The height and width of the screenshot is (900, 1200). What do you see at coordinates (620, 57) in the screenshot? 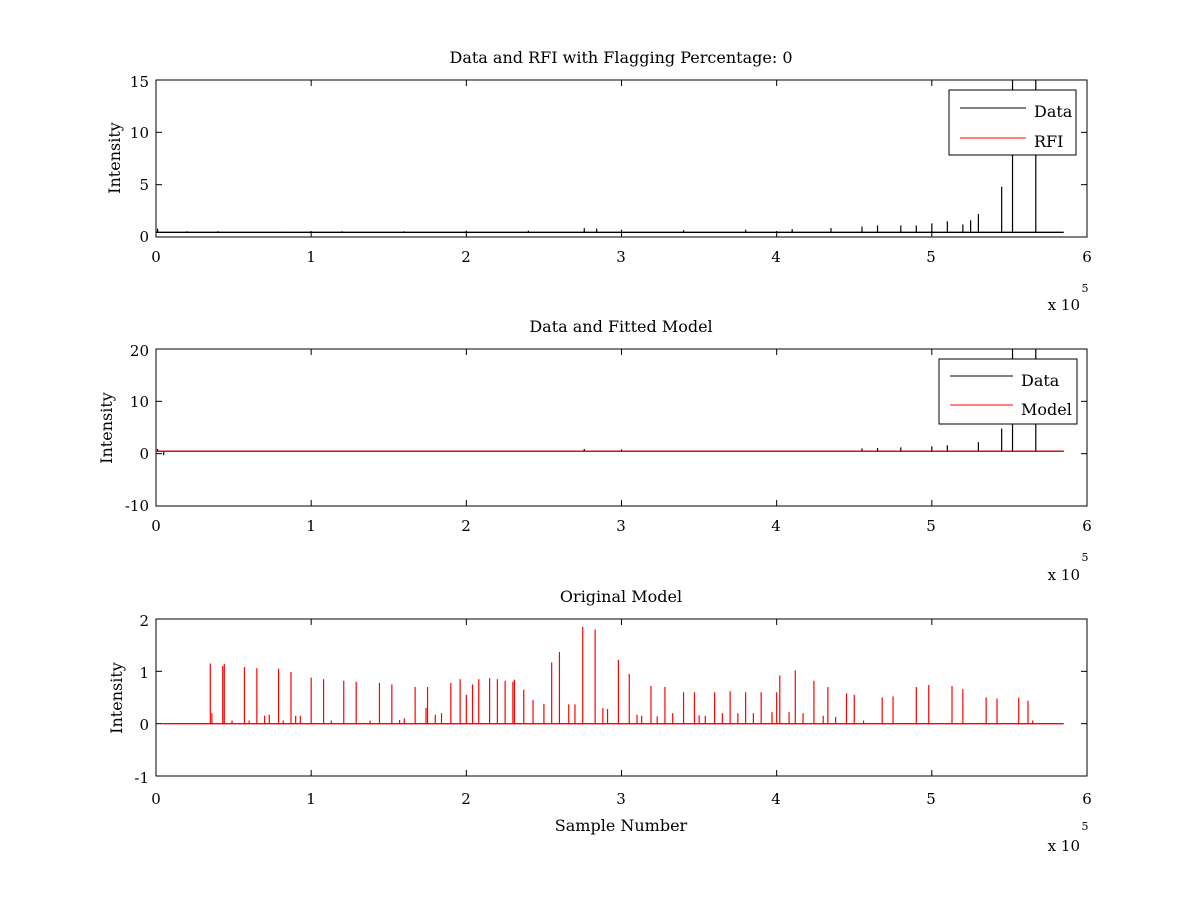
I see `chart-title: Data and RFI with Flagging Percentage: 0` at bounding box center [620, 57].